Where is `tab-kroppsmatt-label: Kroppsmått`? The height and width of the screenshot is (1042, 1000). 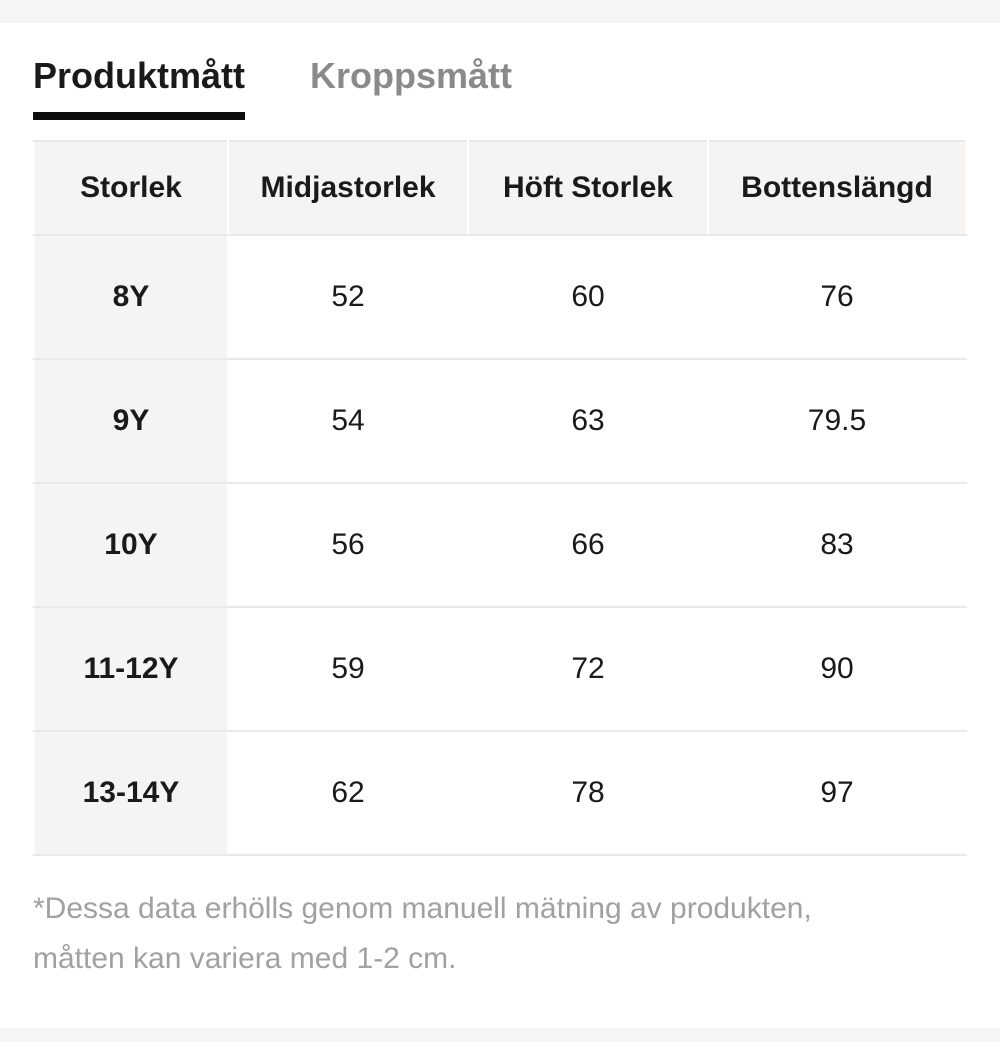
tab-kroppsmatt-label: Kroppsmått is located at coordinates (411, 75).